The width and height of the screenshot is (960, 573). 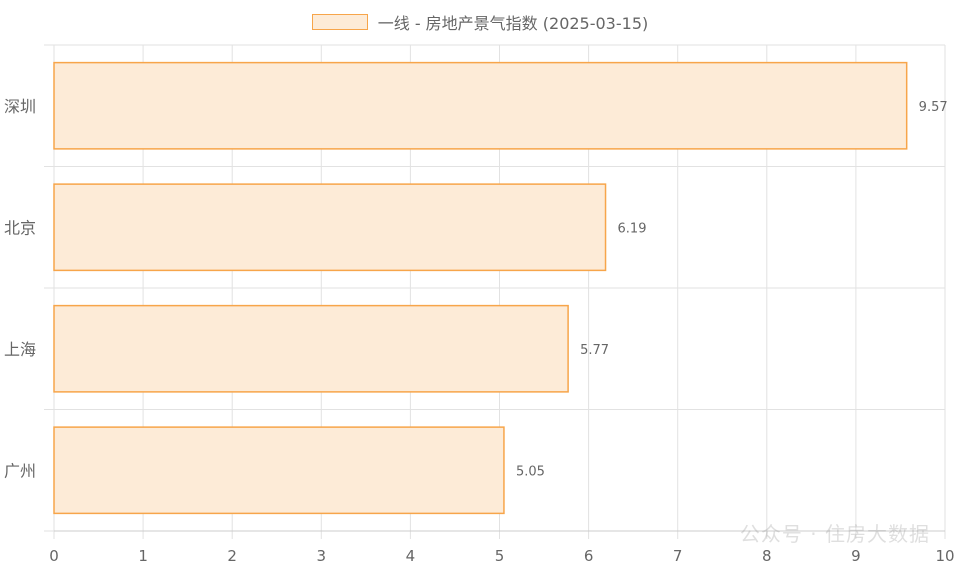 What do you see at coordinates (678, 556) in the screenshot?
I see `x-tick-label: 7` at bounding box center [678, 556].